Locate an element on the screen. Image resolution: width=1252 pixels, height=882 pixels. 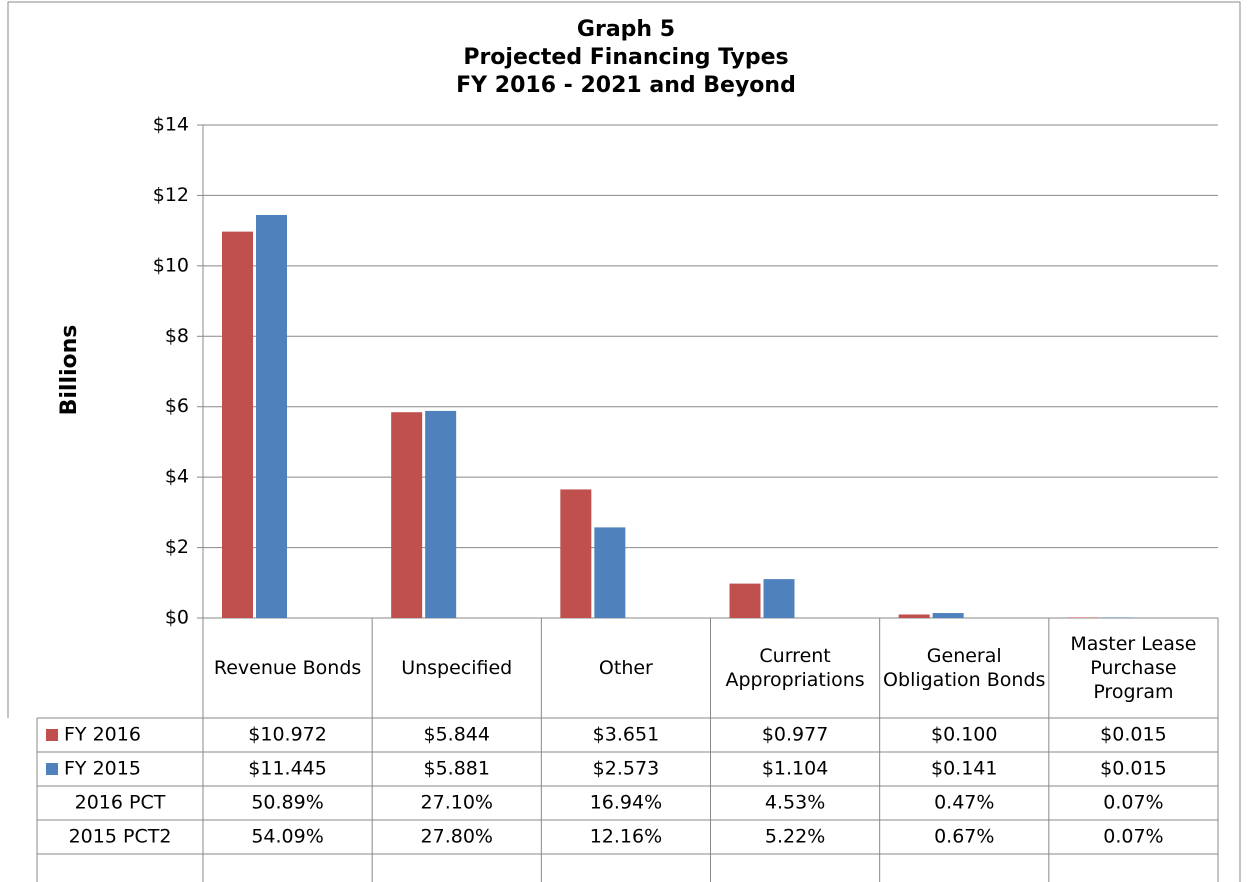
table-cell: $5.881 is located at coordinates (457, 769).